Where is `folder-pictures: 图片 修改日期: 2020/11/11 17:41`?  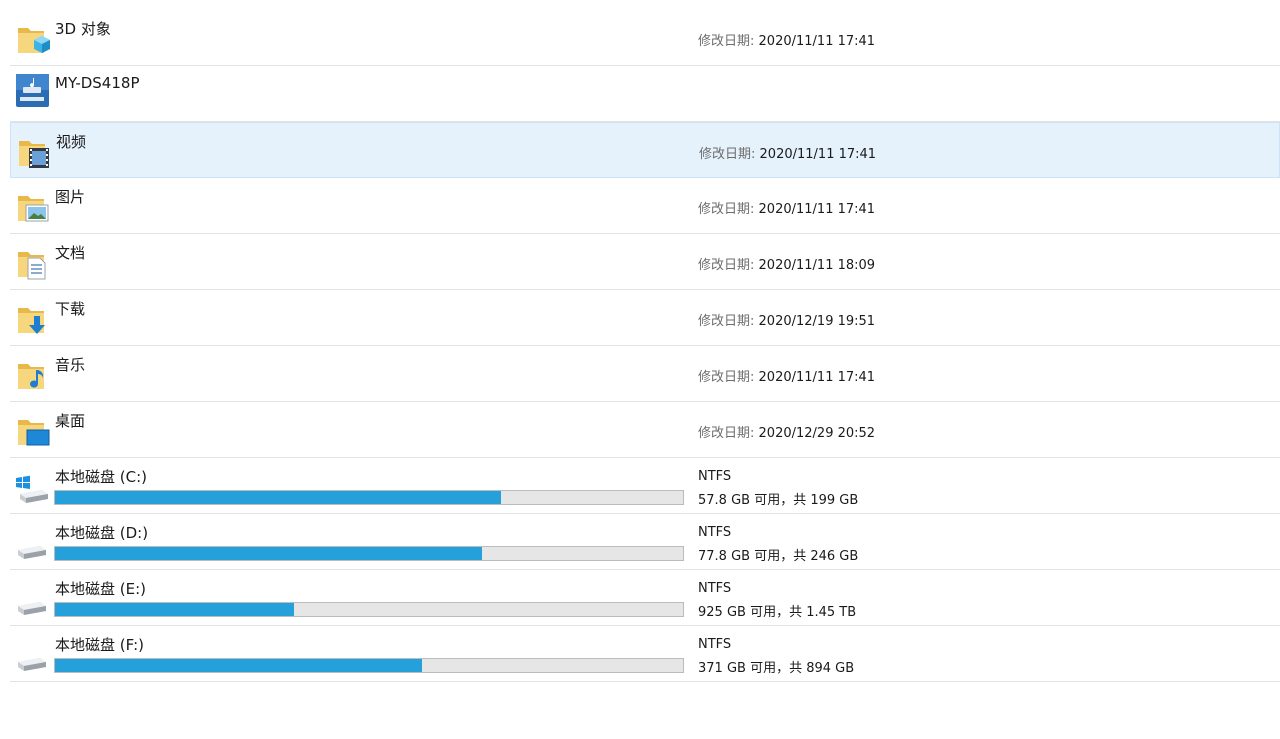
folder-pictures: 图片 修改日期: 2020/11/11 17:41 is located at coordinates (645, 206).